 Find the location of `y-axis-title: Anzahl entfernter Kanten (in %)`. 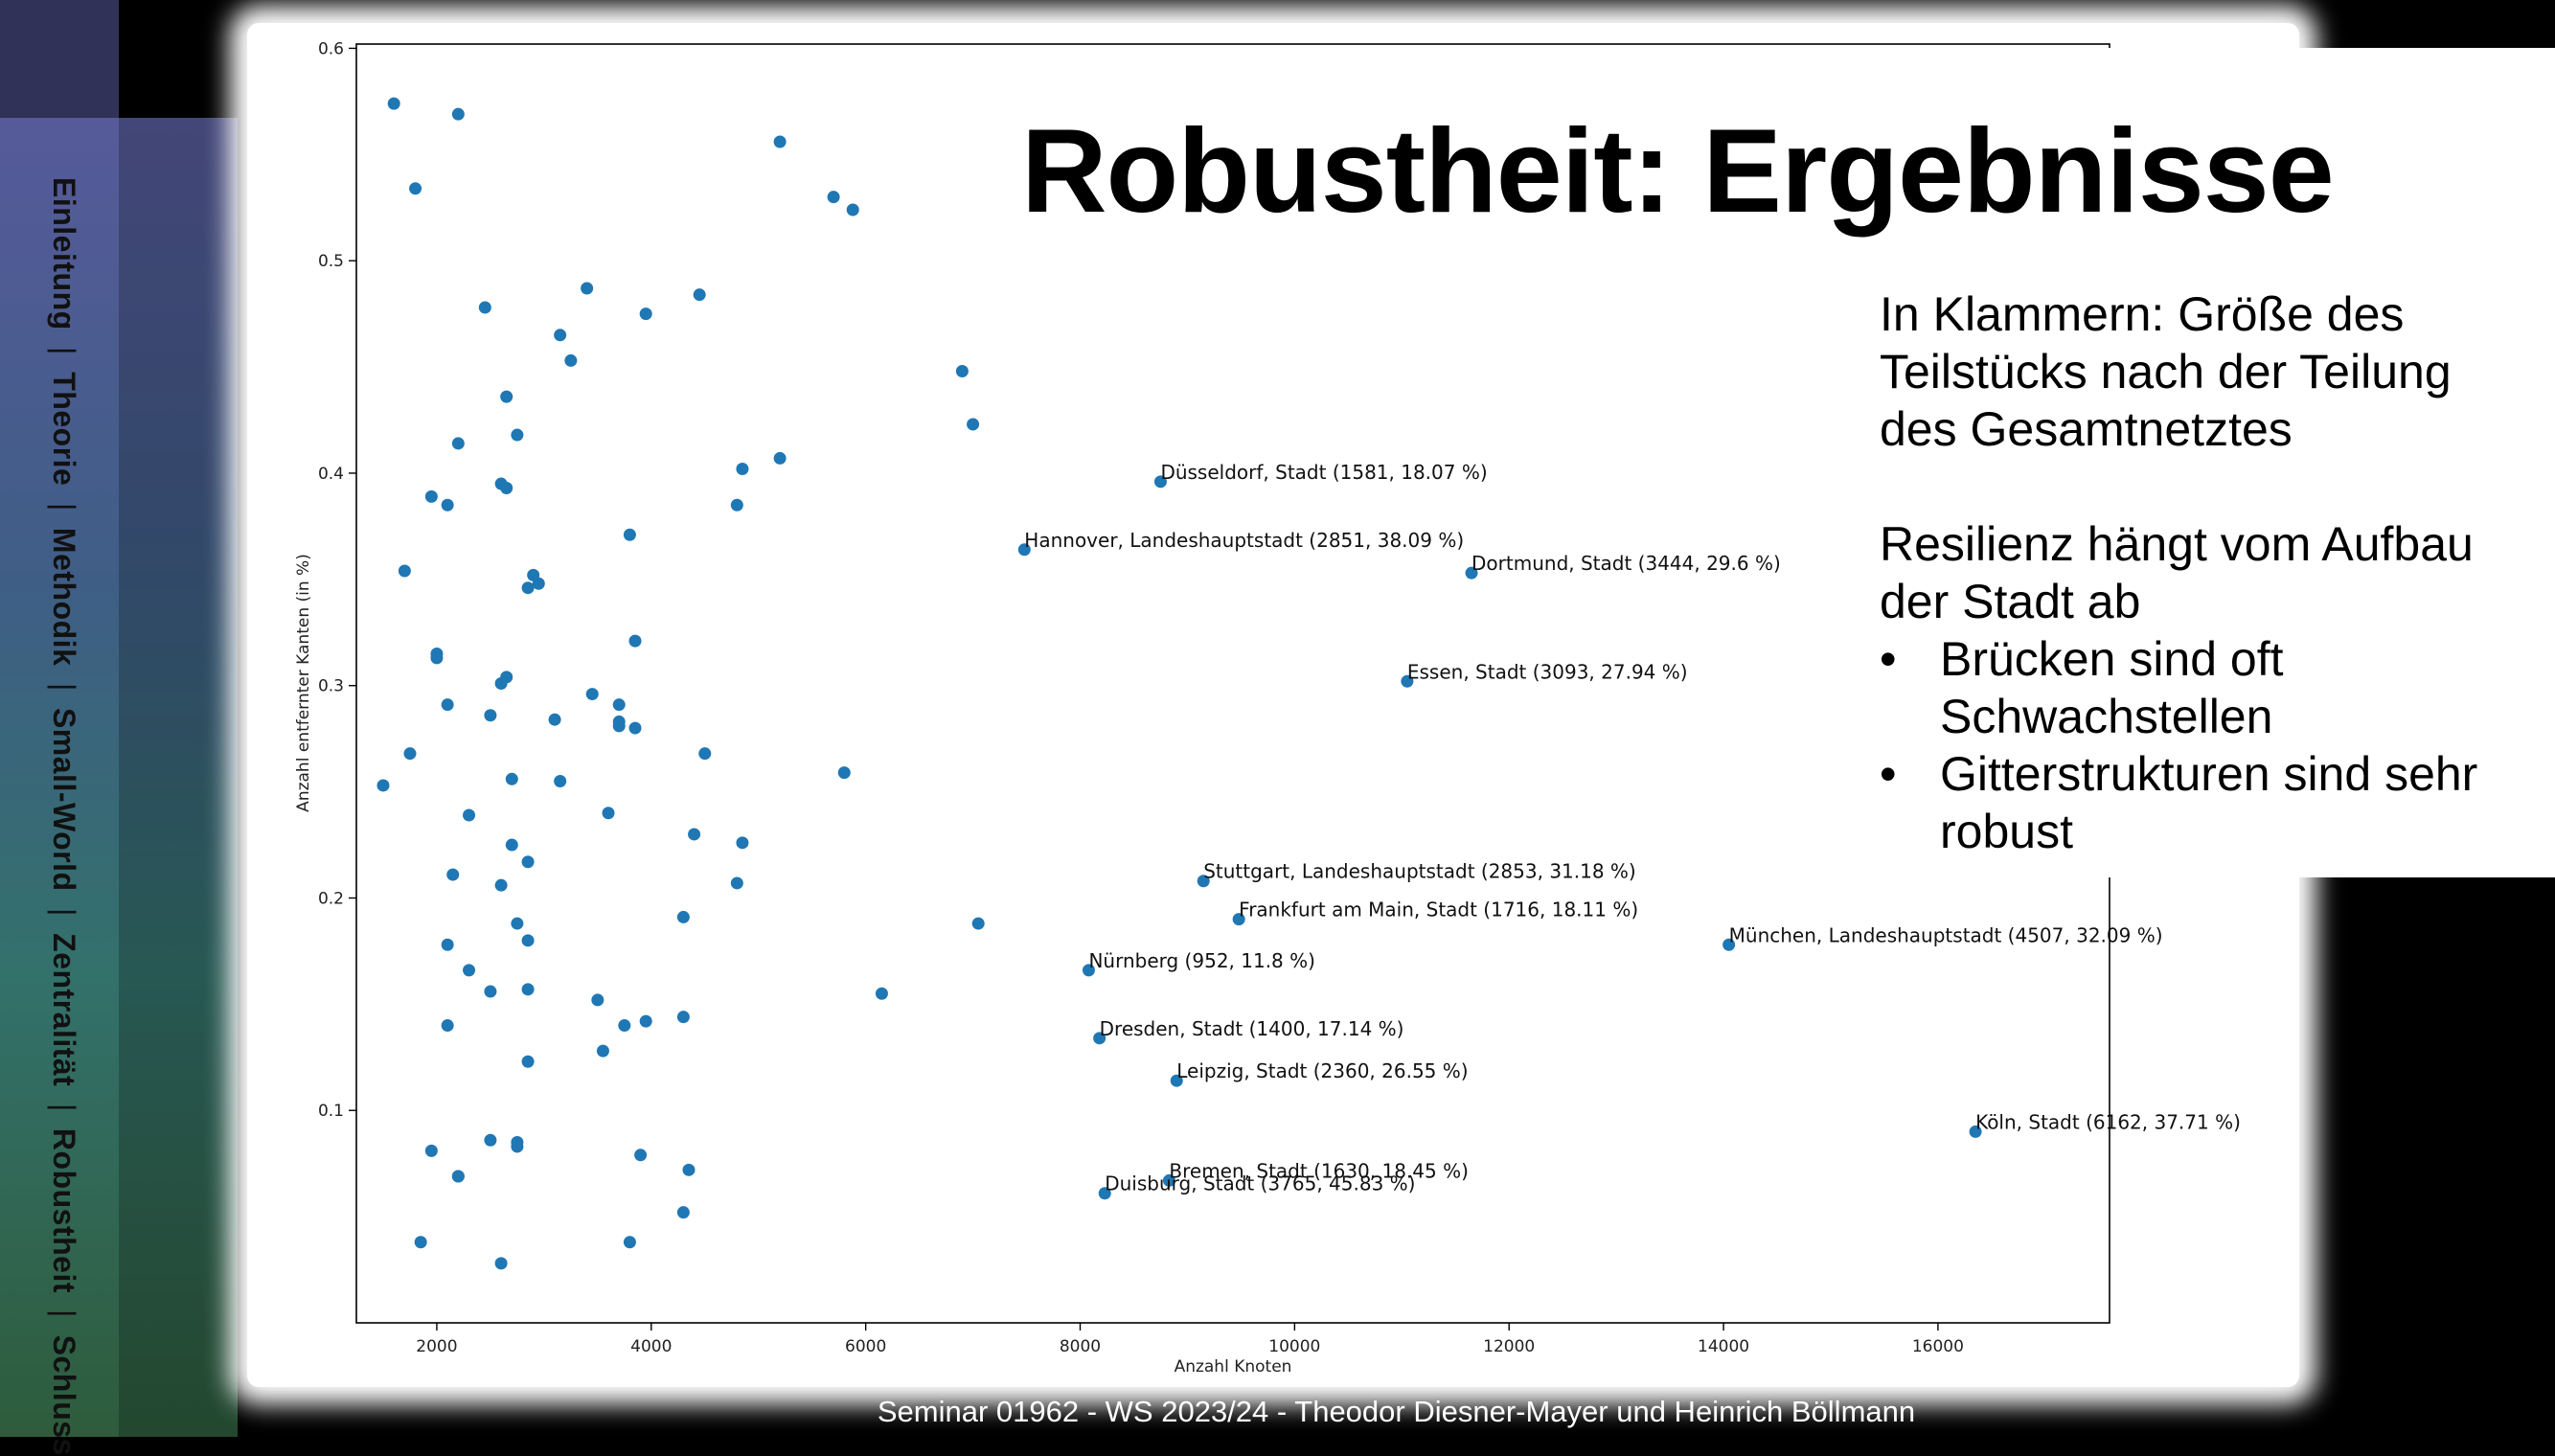

y-axis-title: Anzahl entfernter Kanten (in %) is located at coordinates (303, 683).